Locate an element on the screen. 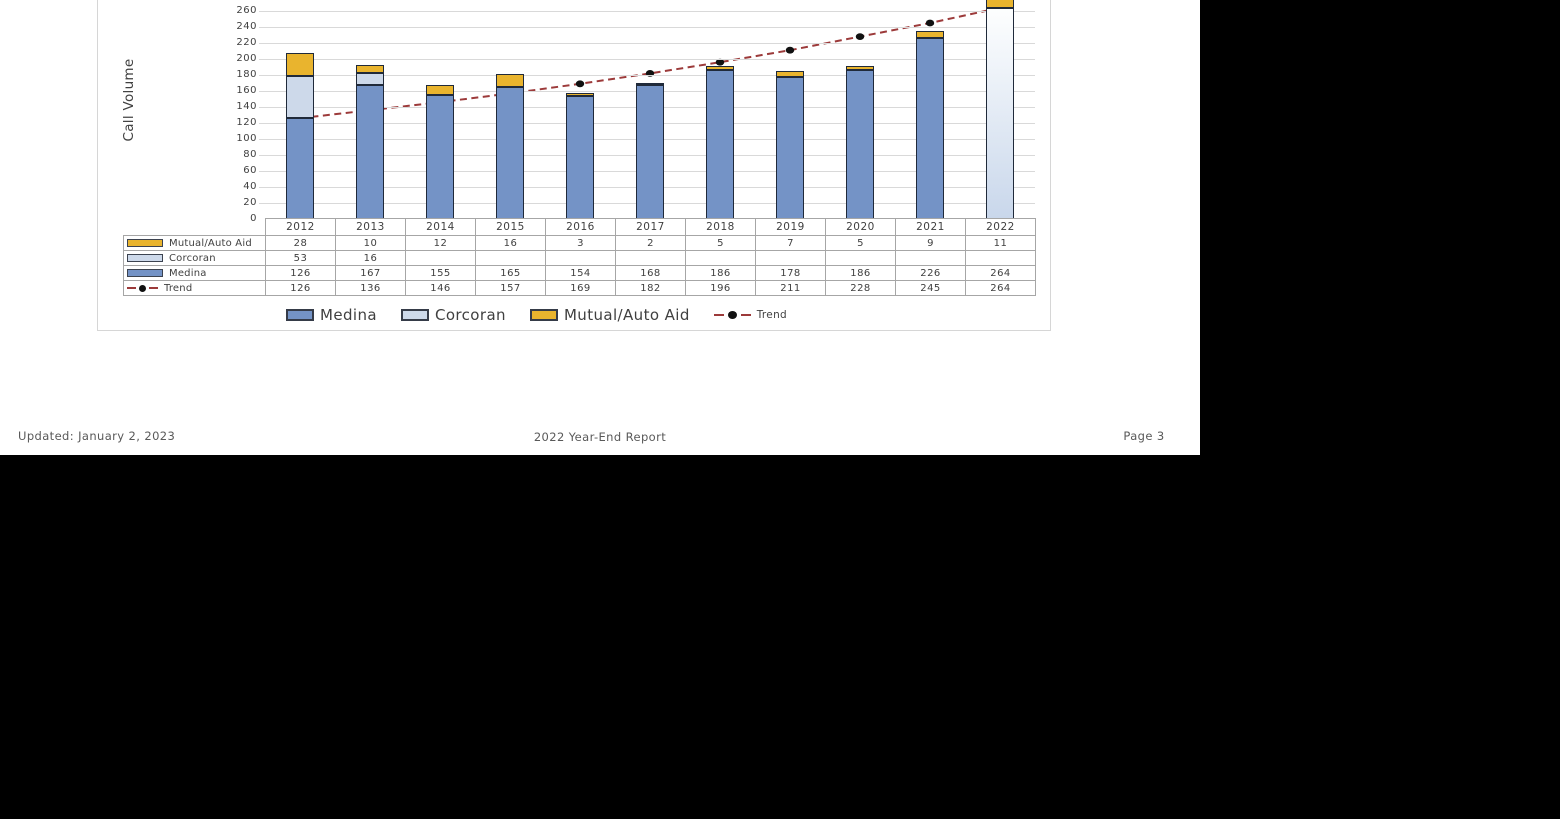  row-label-cell: Mutual/Auto Aid is located at coordinates (194, 243).